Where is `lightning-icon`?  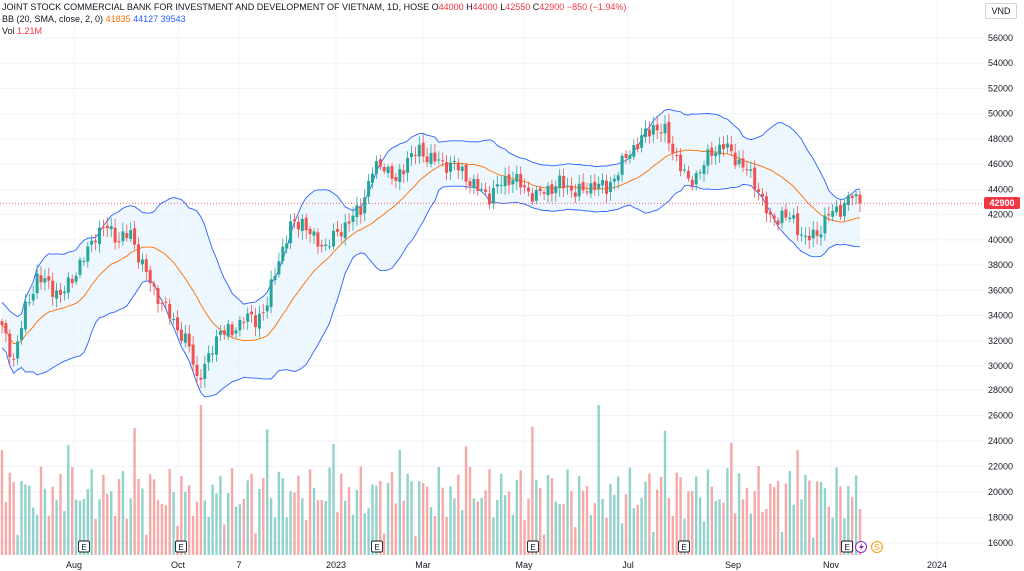 lightning-icon is located at coordinates (861, 547).